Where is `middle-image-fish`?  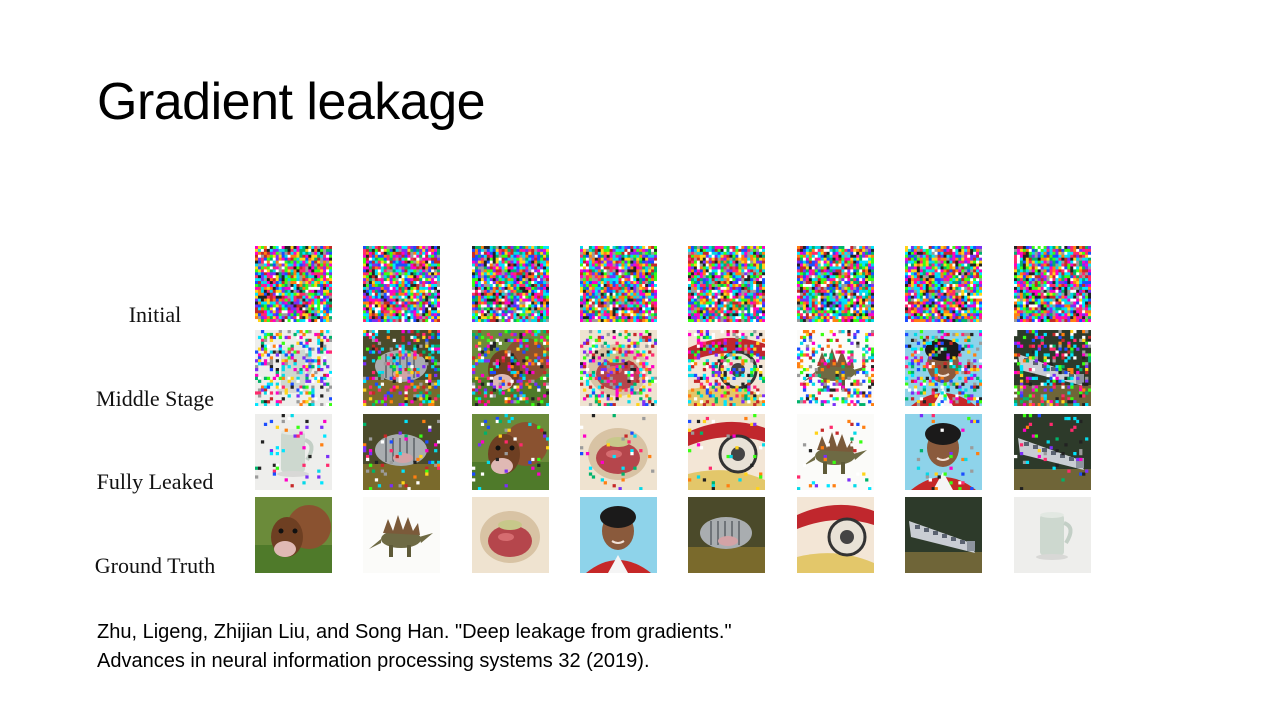 middle-image-fish is located at coordinates (401, 368).